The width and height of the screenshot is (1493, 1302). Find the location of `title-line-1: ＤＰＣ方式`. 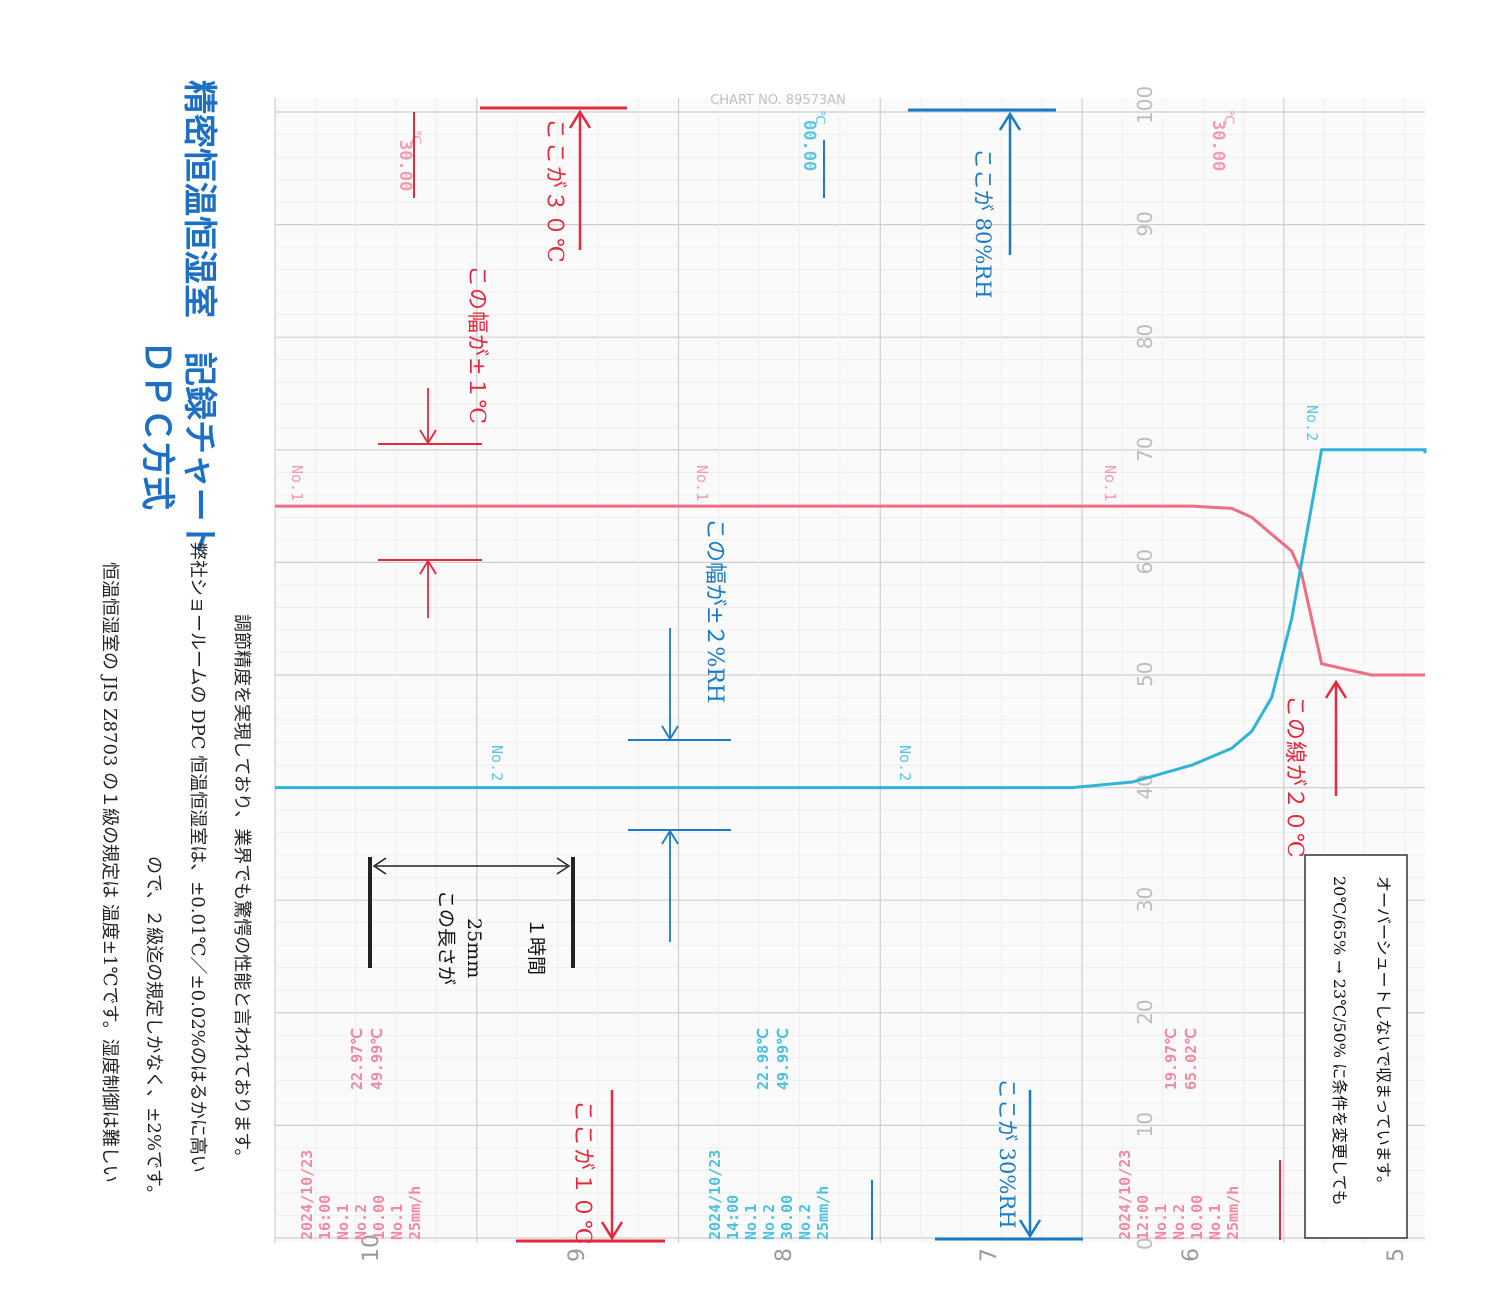

title-line-1: ＤＰＣ方式 is located at coordinates (157, 425).